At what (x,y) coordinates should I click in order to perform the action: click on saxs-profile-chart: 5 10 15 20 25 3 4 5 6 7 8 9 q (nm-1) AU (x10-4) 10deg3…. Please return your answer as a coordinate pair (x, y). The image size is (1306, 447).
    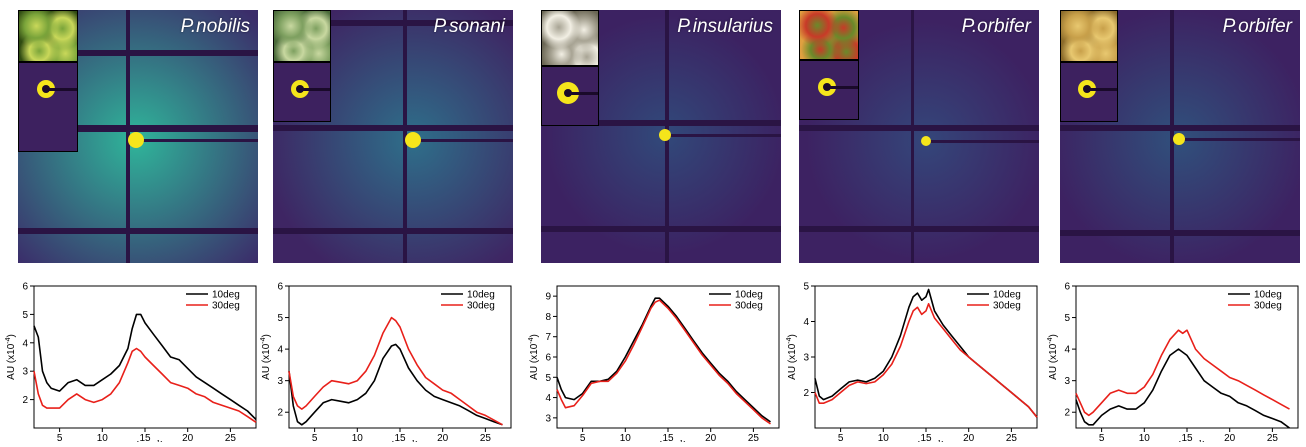
    Looking at the image, I should click on (654, 363).